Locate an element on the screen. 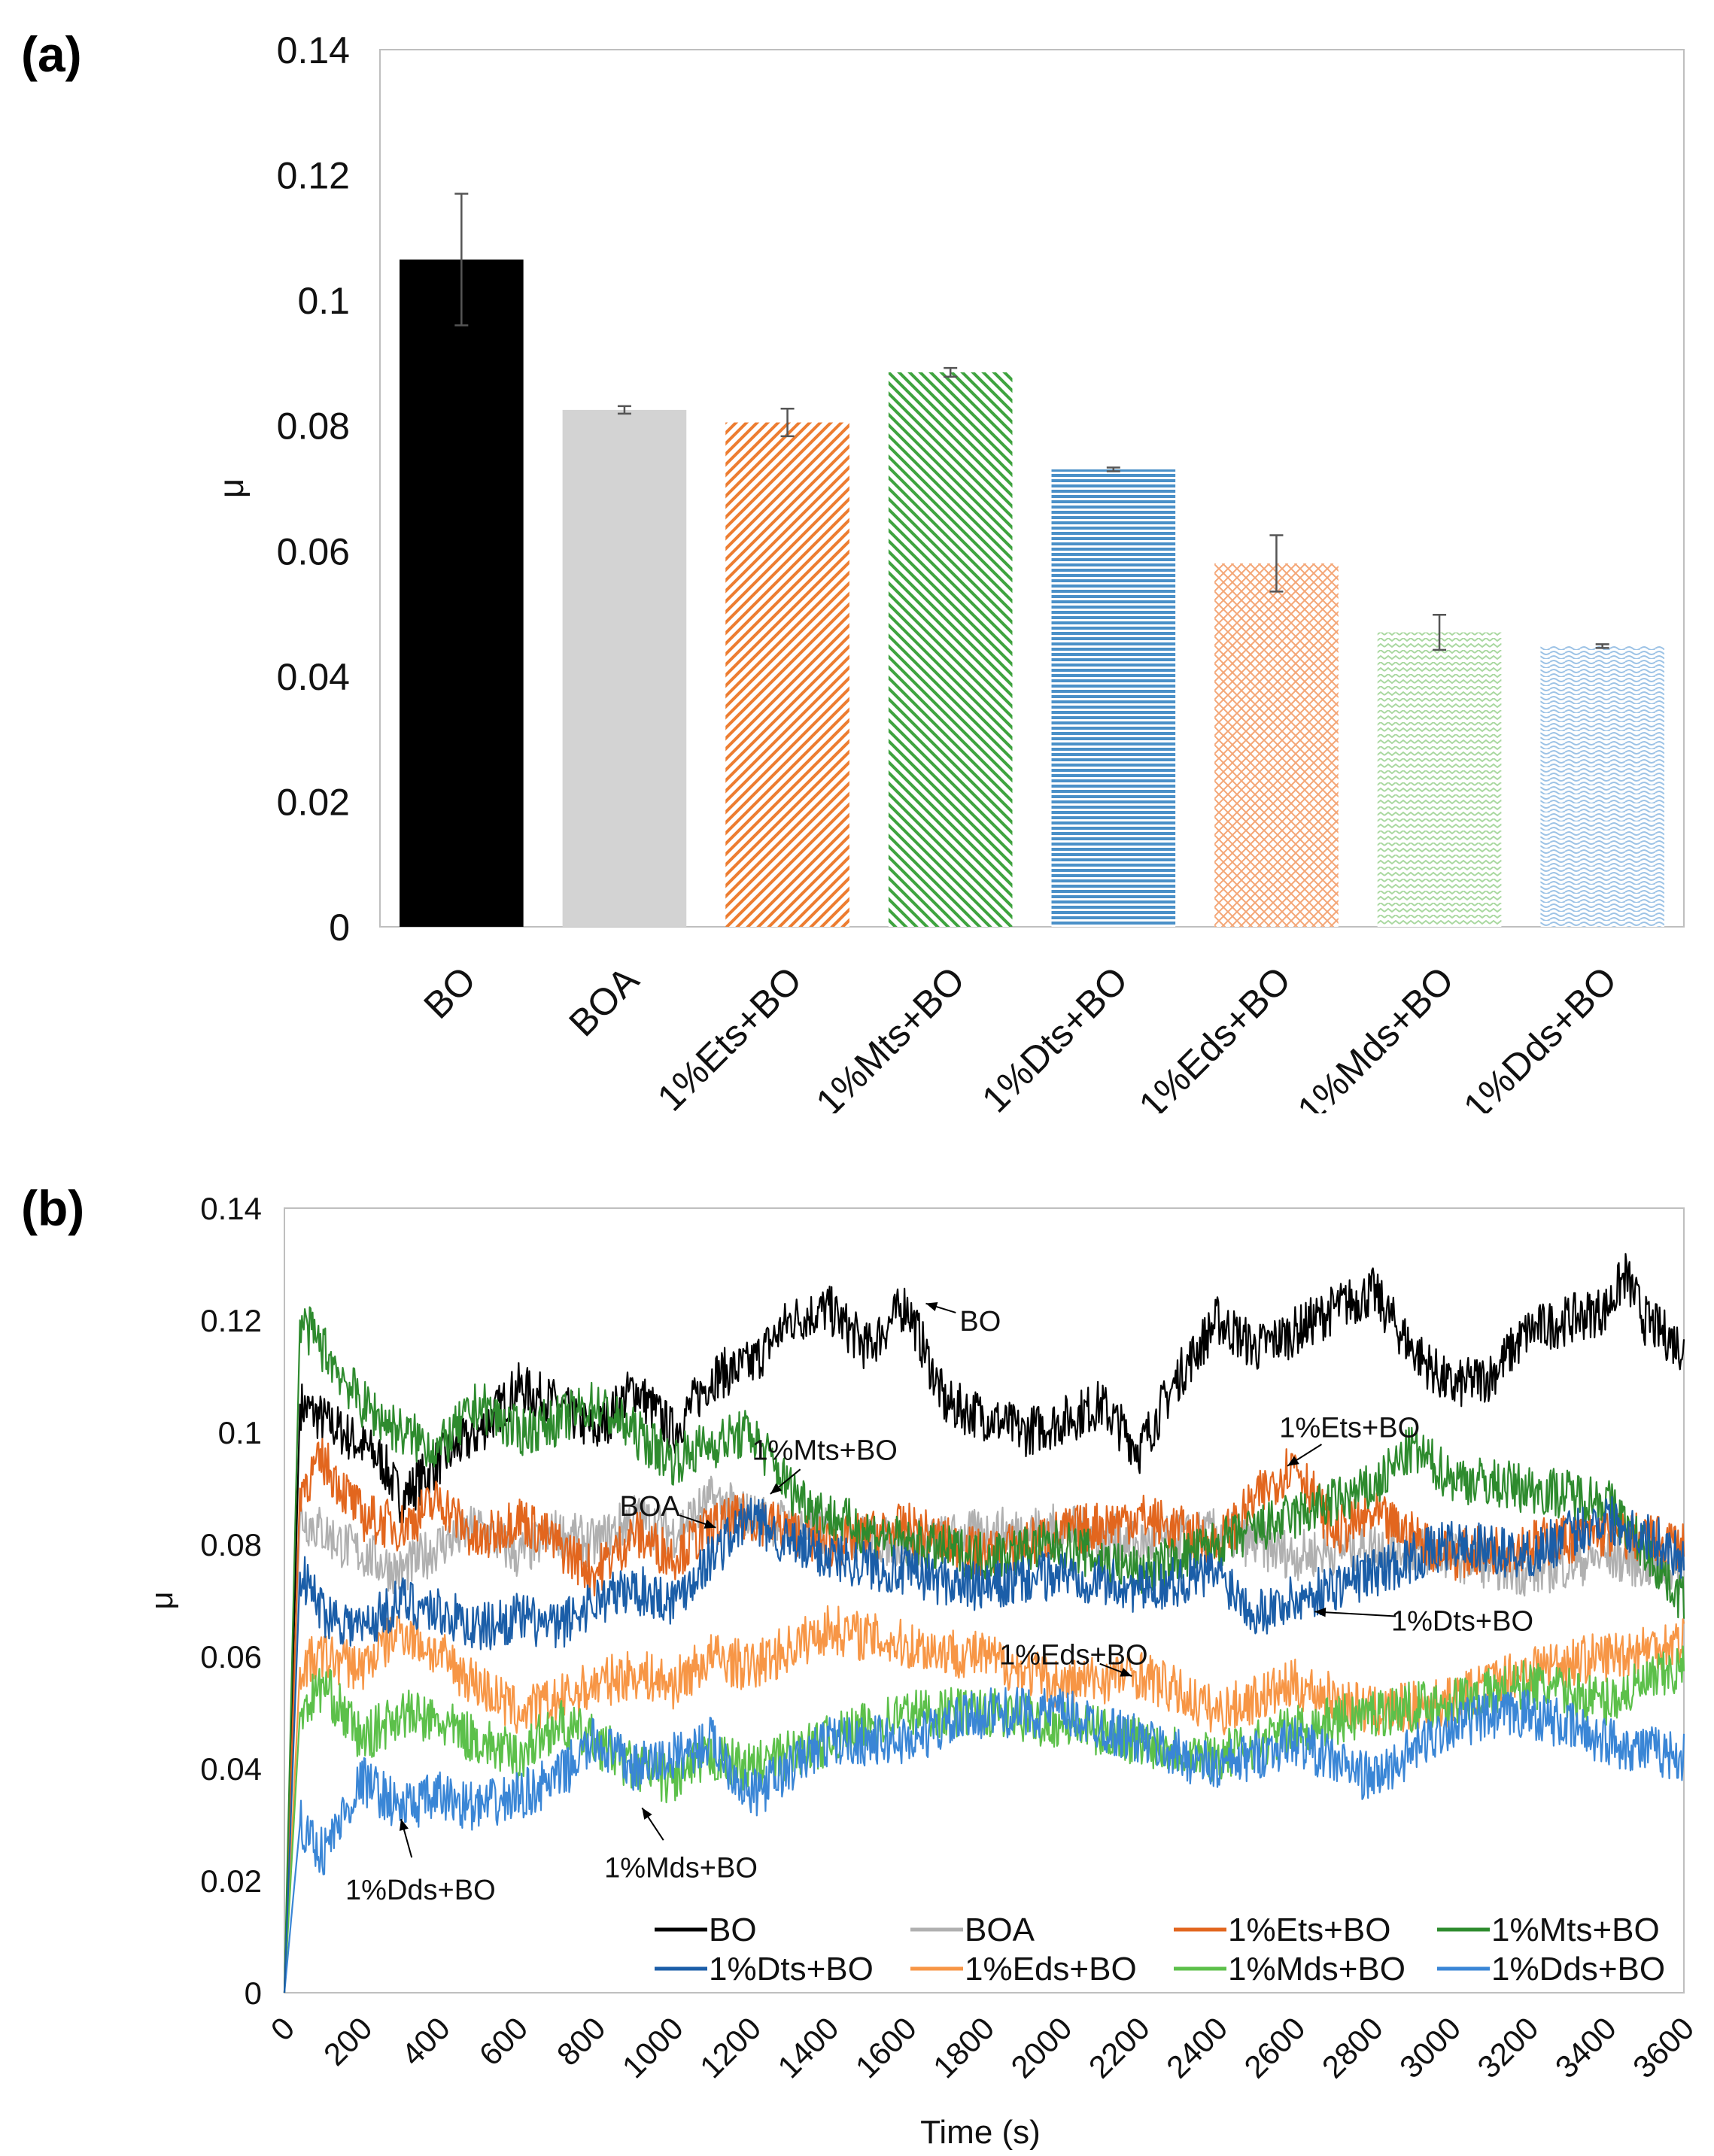 The width and height of the screenshot is (1714, 2156). x-tick-label: 3200 is located at coordinates (1507, 2047).